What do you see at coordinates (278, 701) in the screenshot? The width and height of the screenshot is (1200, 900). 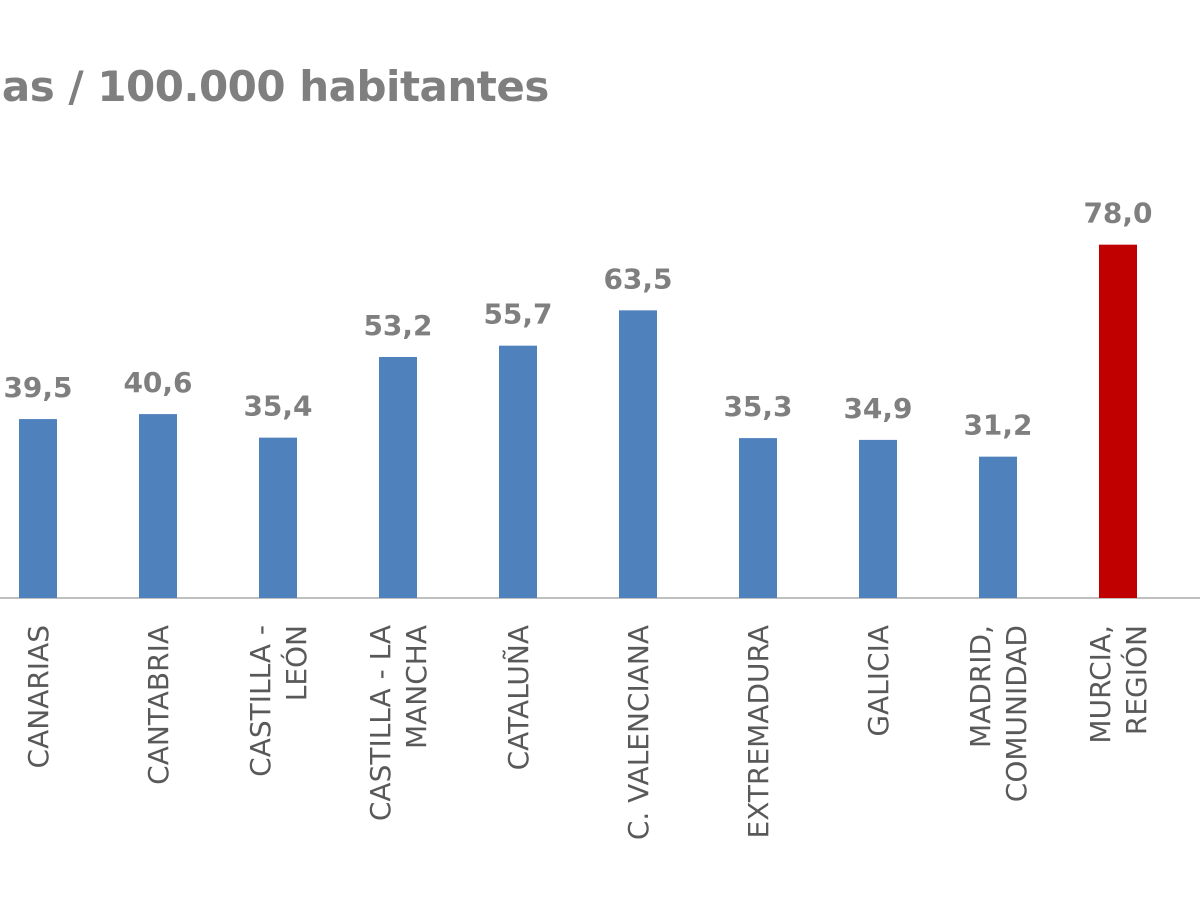 I see `category-label-2: CASTILLA - LEÓN` at bounding box center [278, 701].